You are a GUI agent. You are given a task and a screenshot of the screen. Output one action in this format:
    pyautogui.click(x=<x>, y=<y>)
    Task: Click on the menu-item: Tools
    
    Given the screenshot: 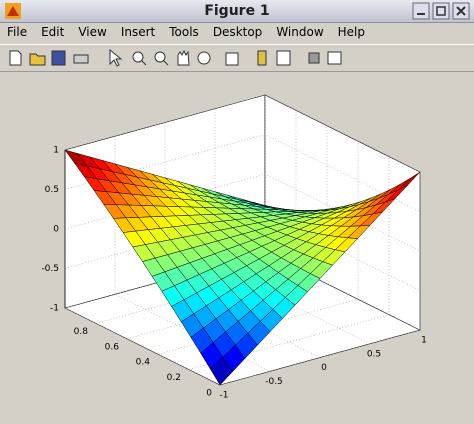 What is the action you would take?
    pyautogui.click(x=184, y=32)
    